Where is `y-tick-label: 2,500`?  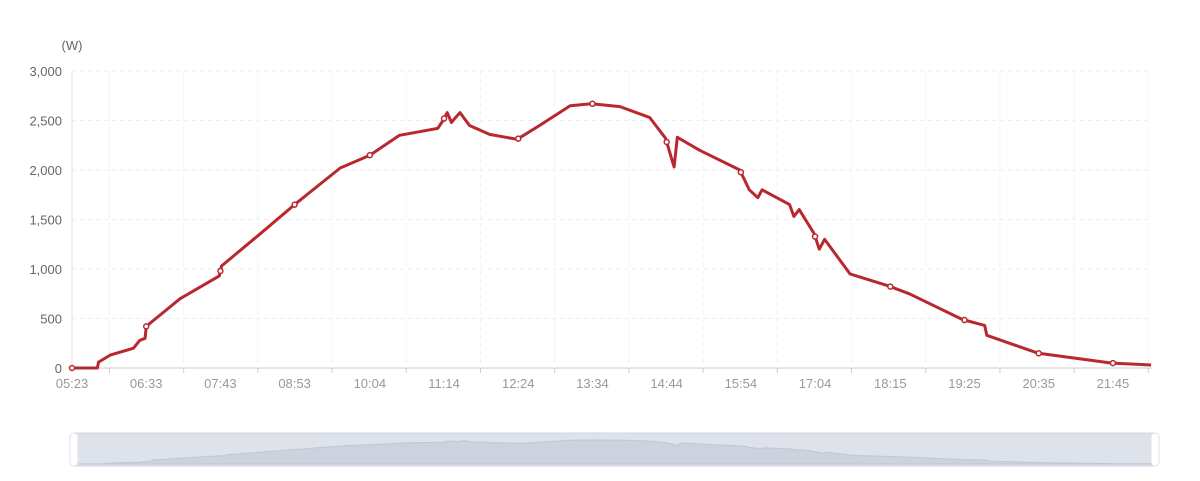 y-tick-label: 2,500 is located at coordinates (45, 121).